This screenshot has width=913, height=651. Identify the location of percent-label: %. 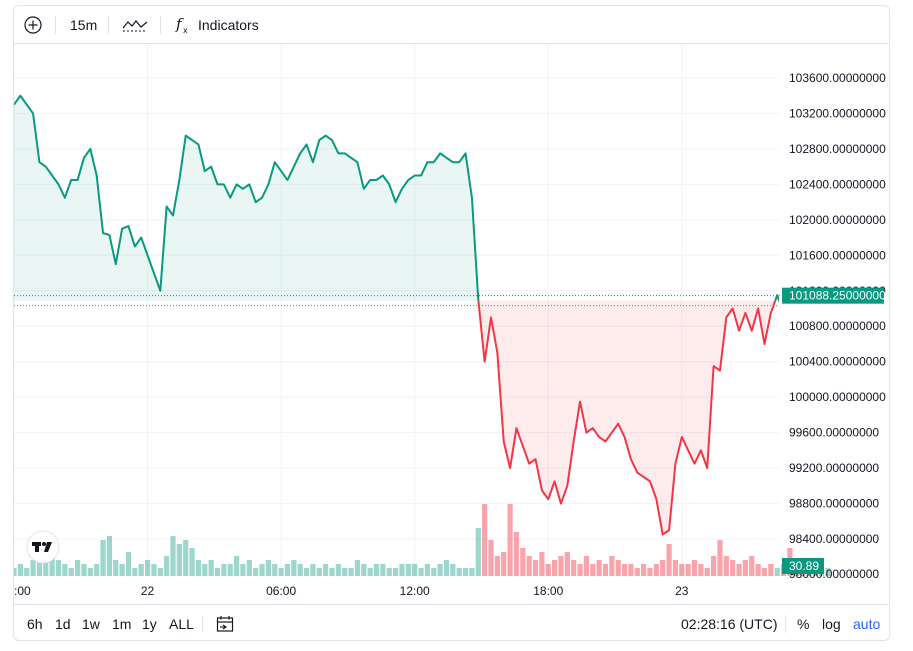
(803, 623).